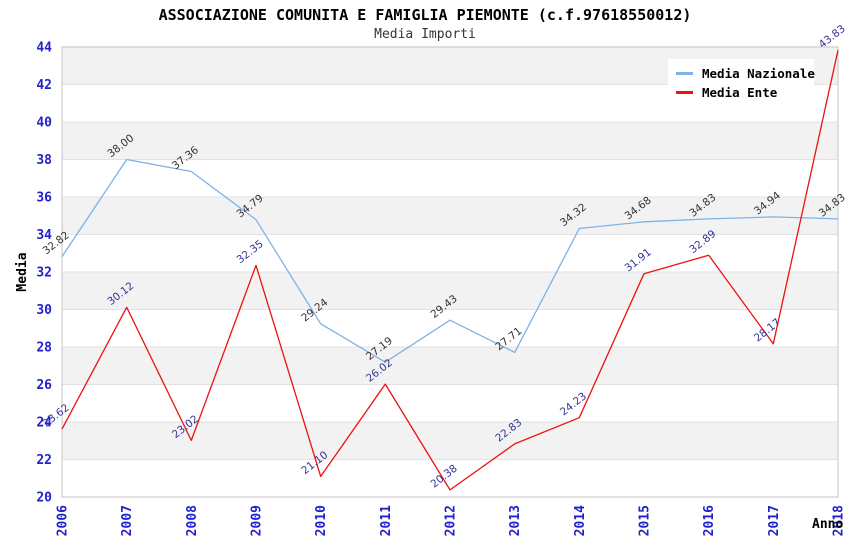  Describe the element at coordinates (645, 520) in the screenshot. I see `x-tick-label: 2015` at that location.